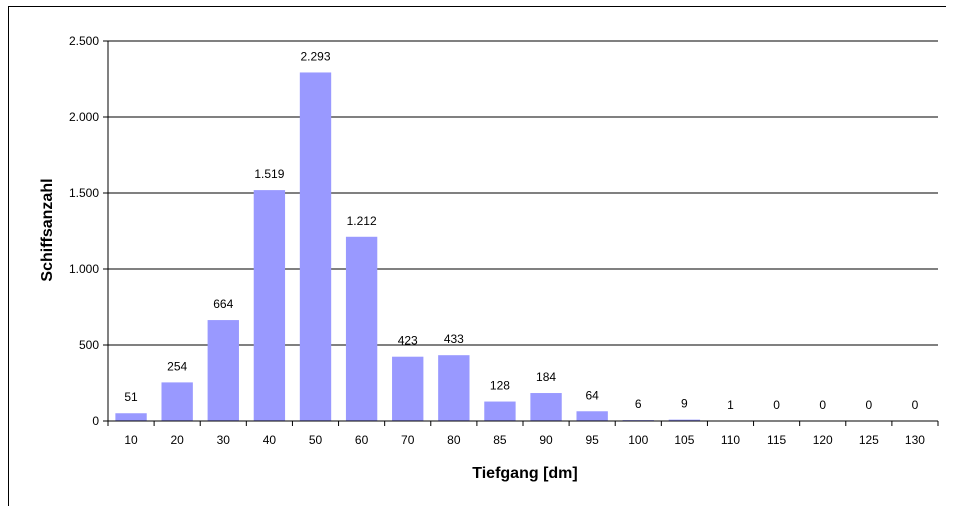 The image size is (954, 508). Describe the element at coordinates (638, 404) in the screenshot. I see `data-label: 6` at that location.